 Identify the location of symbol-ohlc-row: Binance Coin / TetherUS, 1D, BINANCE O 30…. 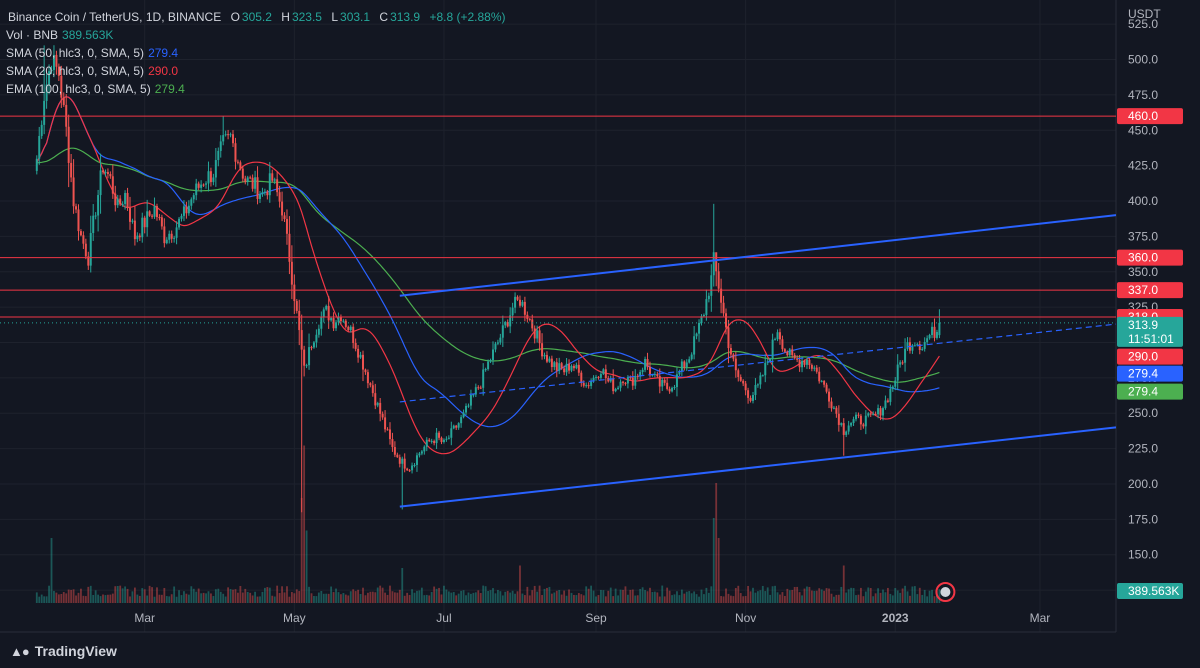
(256, 17).